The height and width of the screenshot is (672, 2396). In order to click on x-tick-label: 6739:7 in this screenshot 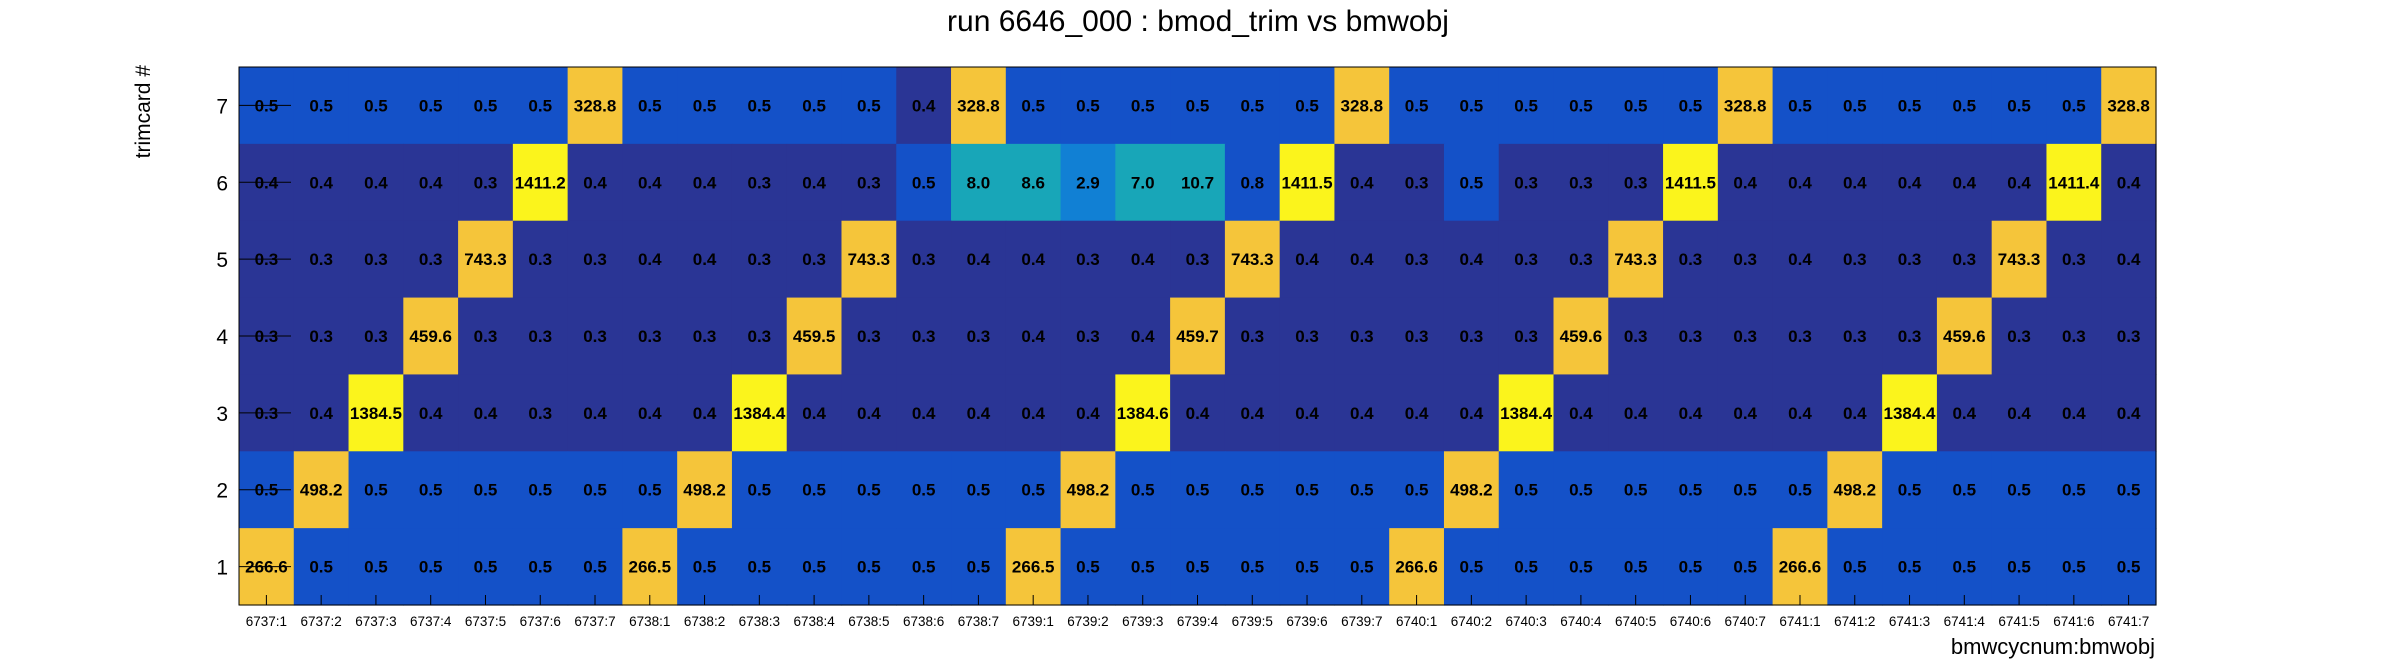, I will do `click(1361, 621)`.